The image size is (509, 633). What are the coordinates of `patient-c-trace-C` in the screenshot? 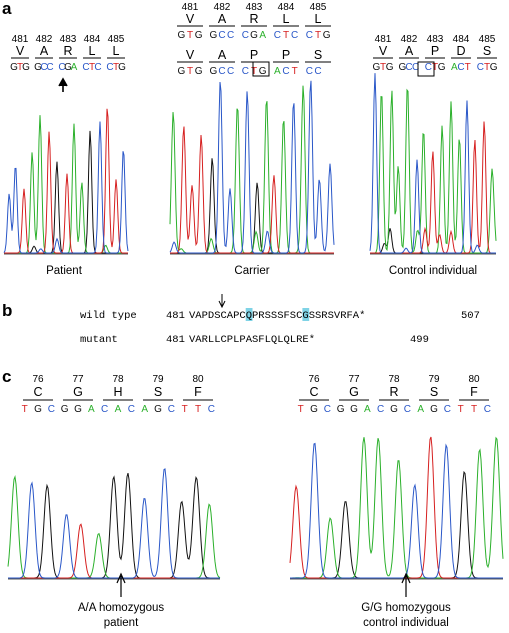 It's located at (114, 523).